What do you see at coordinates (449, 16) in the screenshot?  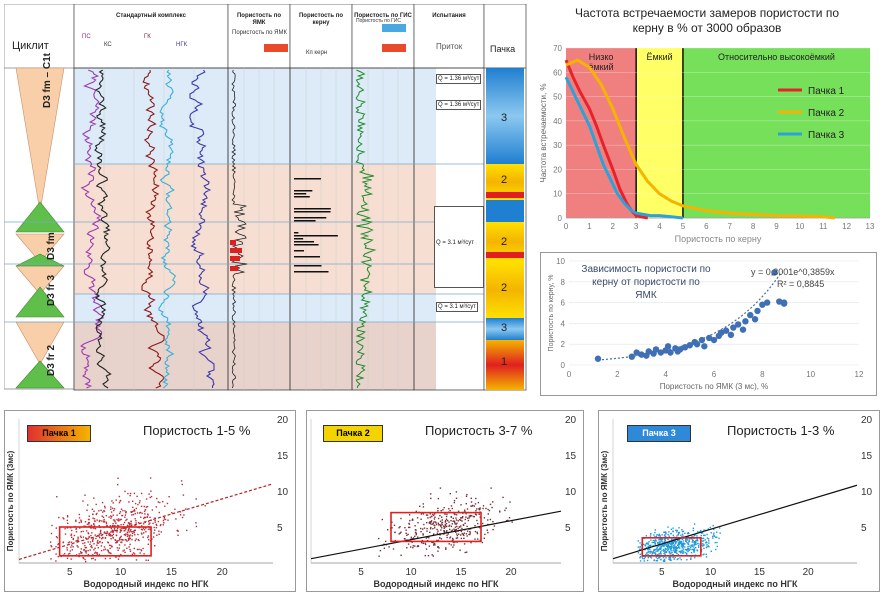 I see `header-tests: Испытания` at bounding box center [449, 16].